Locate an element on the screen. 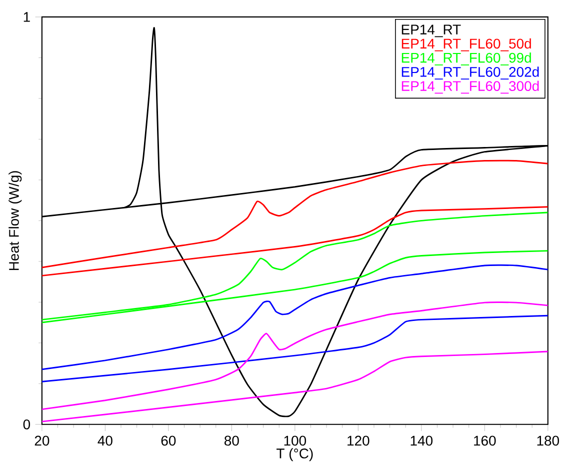 This screenshot has width=564, height=466. x-tick-label: 60 is located at coordinates (168, 441).